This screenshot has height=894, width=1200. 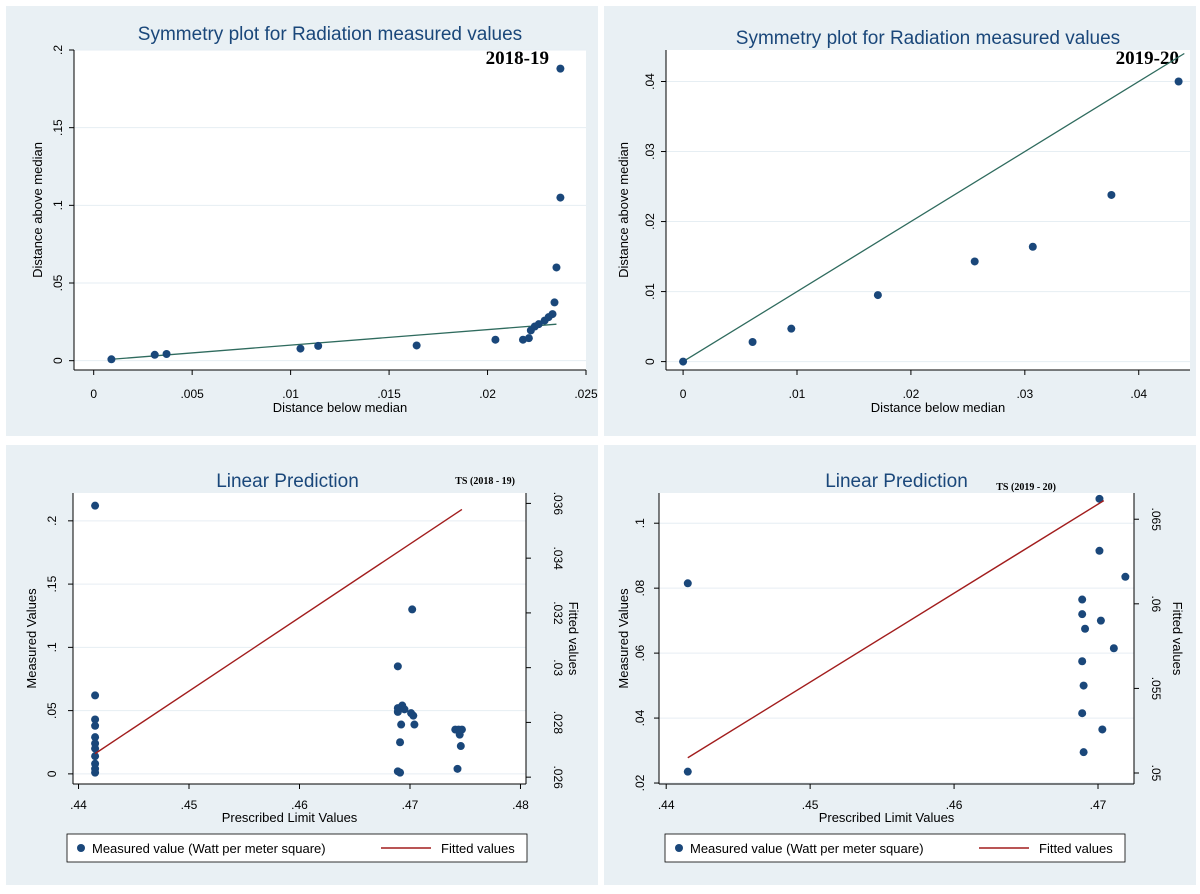 What do you see at coordinates (410, 805) in the screenshot?
I see `x-tick-label: .47` at bounding box center [410, 805].